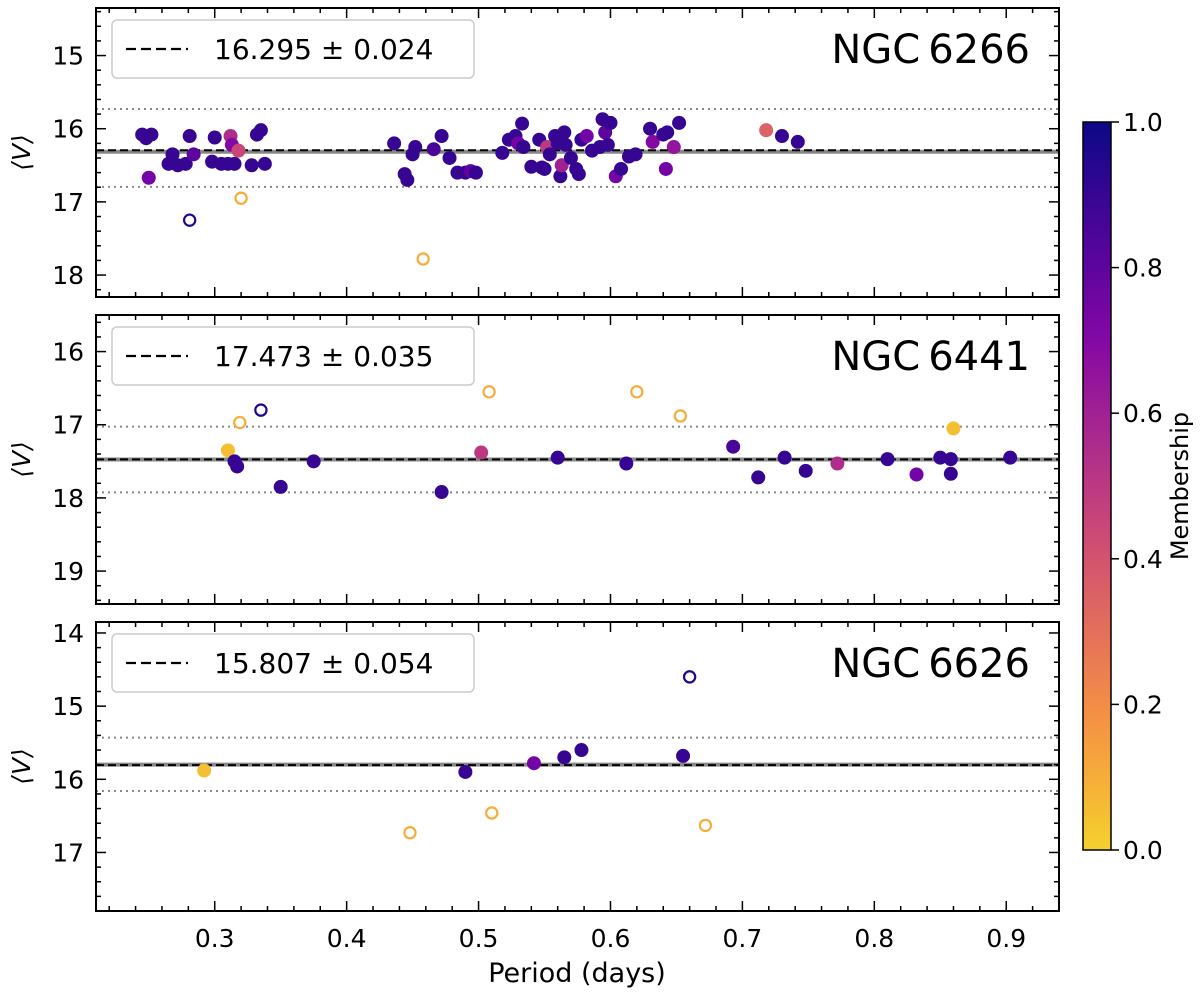  Describe the element at coordinates (930, 357) in the screenshot. I see `cluster-name: NGC 6441` at that location.